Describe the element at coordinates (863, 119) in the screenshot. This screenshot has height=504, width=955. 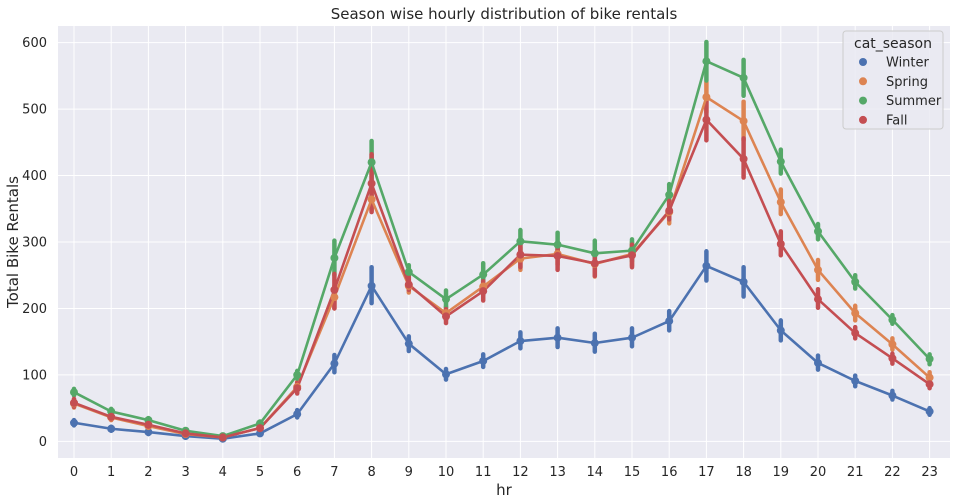
I see `legend-marker-fall` at that location.